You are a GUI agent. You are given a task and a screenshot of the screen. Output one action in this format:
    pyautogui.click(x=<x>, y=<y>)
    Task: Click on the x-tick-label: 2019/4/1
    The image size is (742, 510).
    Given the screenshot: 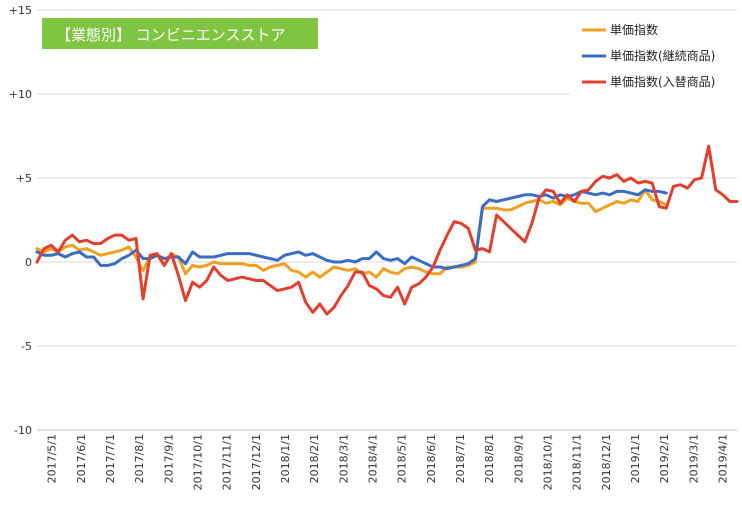 What is the action you would take?
    pyautogui.click(x=722, y=458)
    